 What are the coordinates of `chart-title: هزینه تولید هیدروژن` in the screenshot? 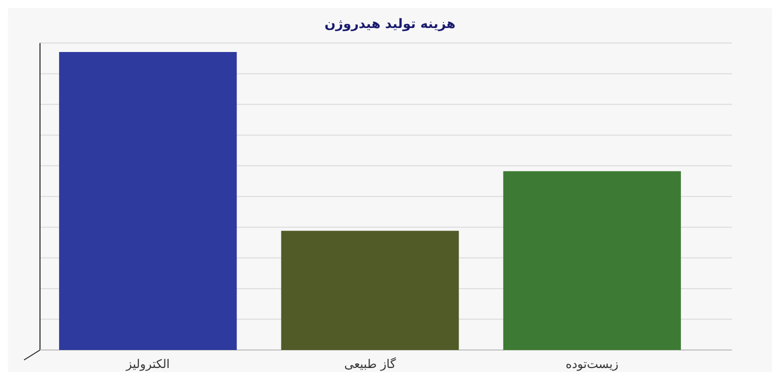 It's located at (390, 24).